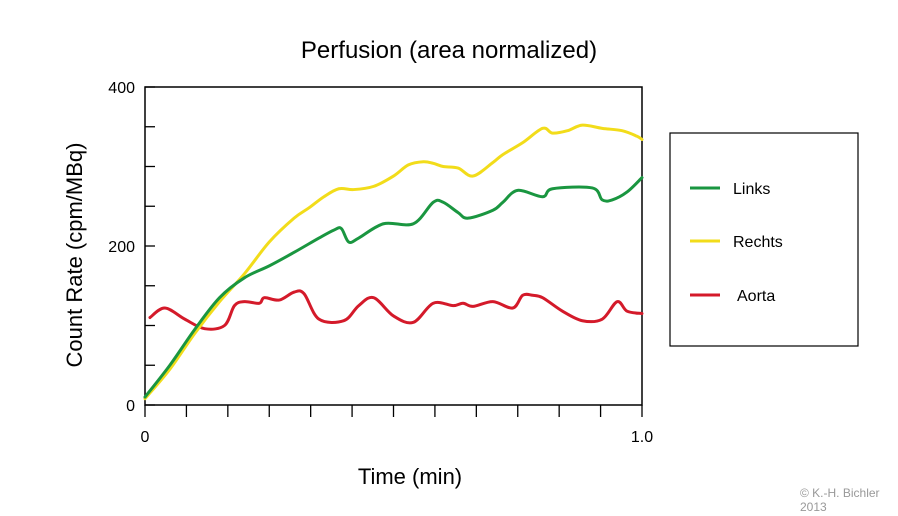  I want to click on copyright-line-1: © K.-H. Bichler, so click(840, 493).